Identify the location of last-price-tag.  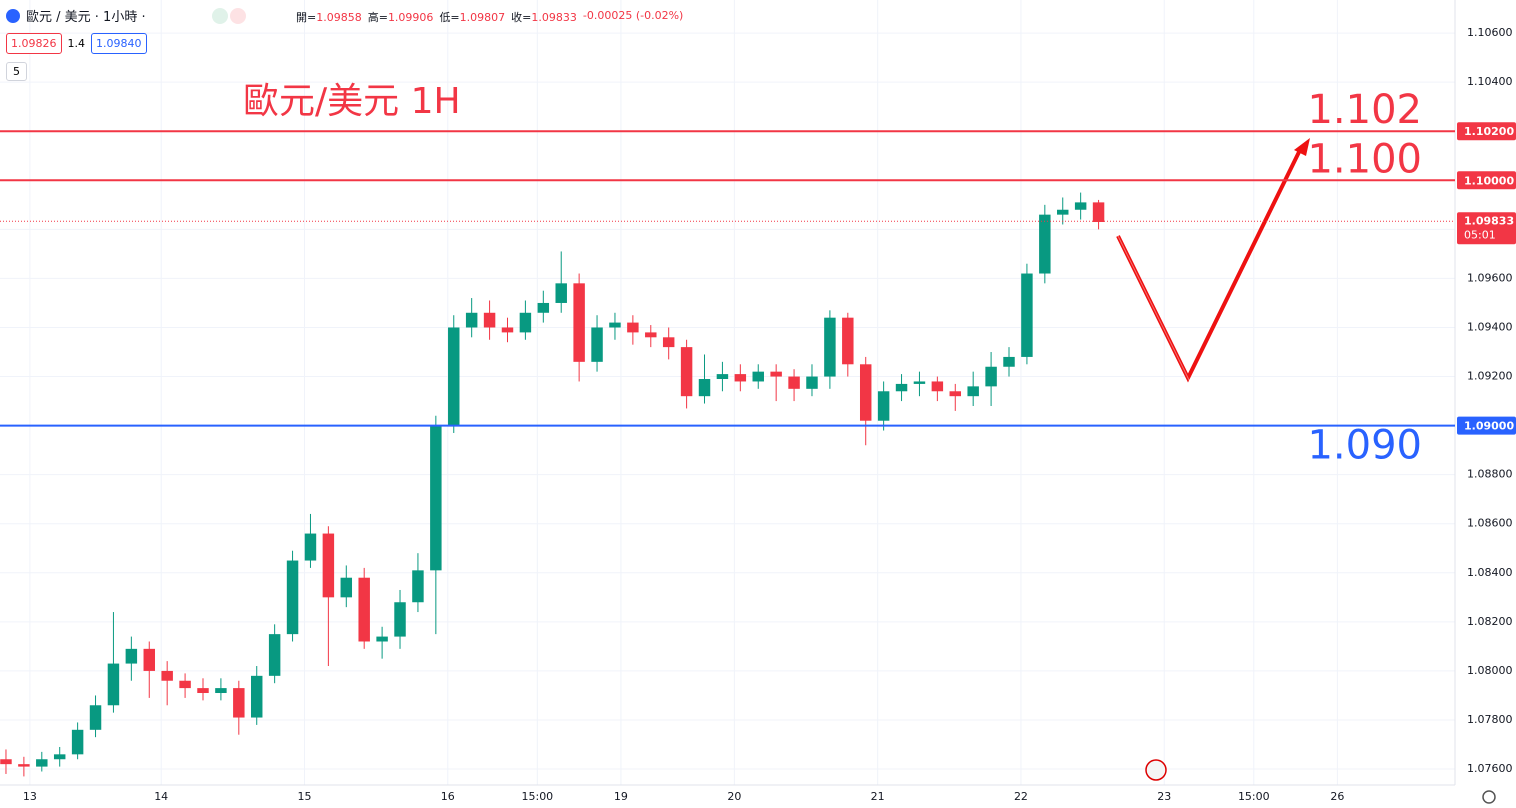
(1486, 228).